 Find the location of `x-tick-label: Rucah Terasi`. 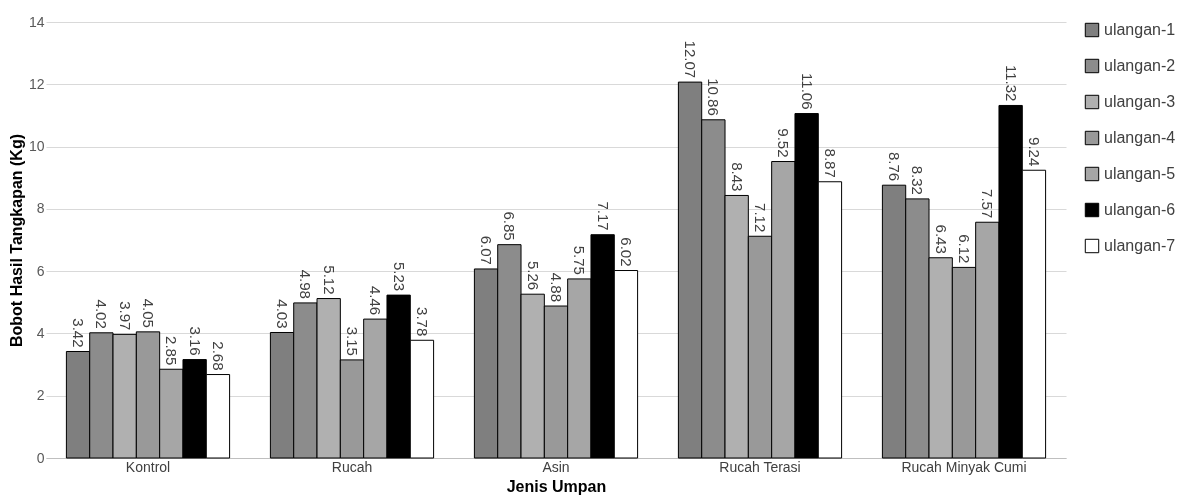

x-tick-label: Rucah Terasi is located at coordinates (760, 466).